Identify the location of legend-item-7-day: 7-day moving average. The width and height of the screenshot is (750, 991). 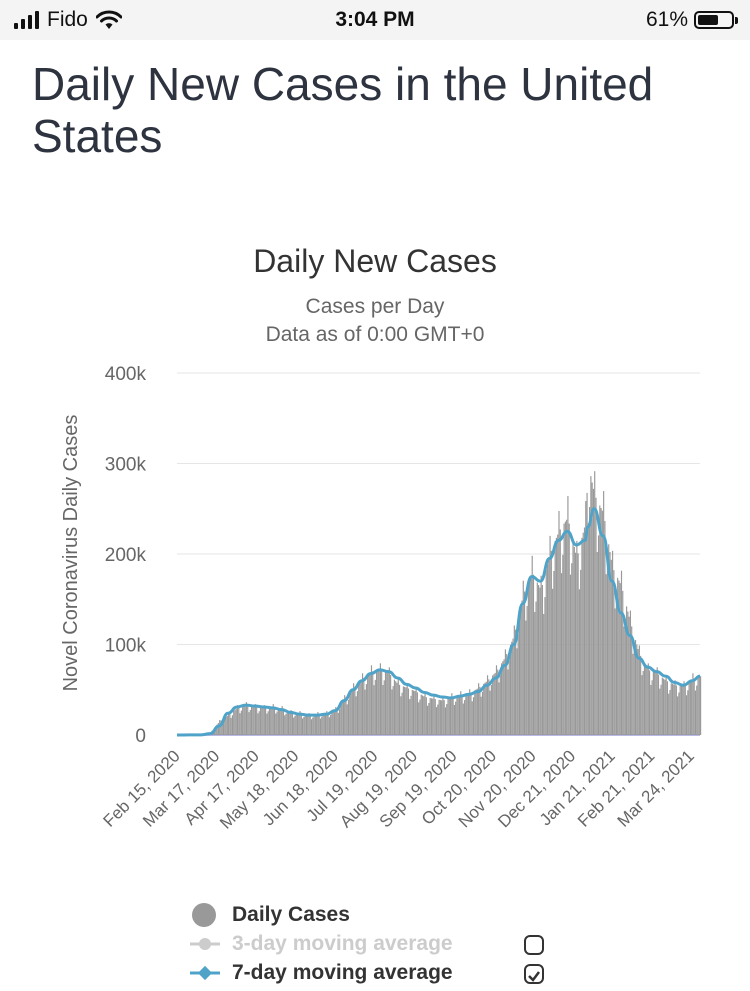
(390, 972).